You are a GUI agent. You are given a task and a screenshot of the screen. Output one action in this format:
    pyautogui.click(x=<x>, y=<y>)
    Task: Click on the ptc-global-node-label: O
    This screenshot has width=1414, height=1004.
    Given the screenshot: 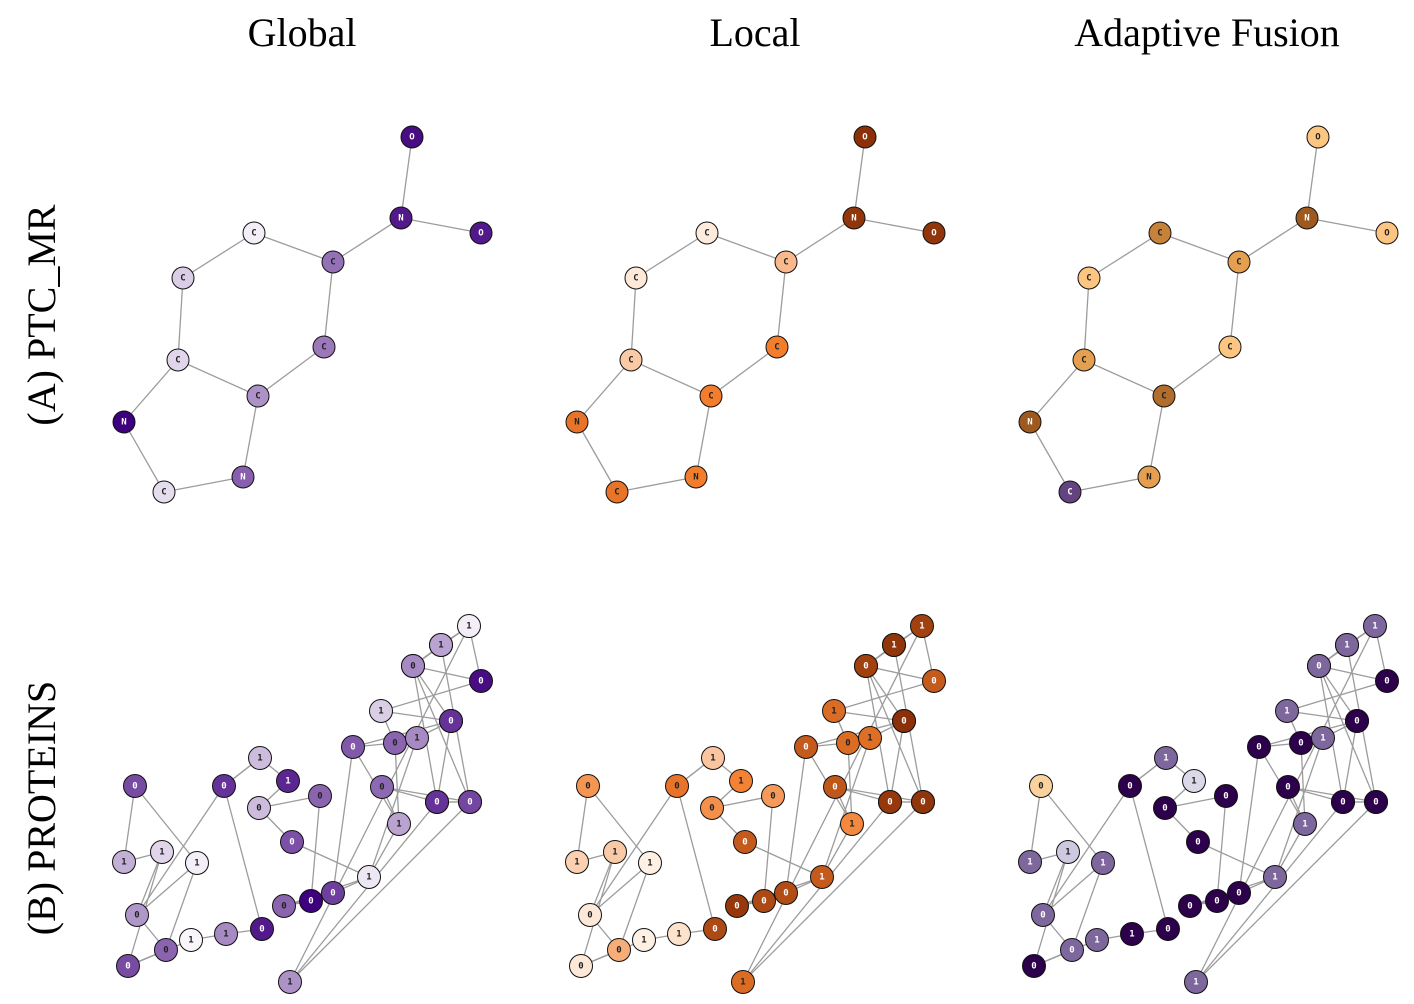 What is the action you would take?
    pyautogui.click(x=412, y=138)
    